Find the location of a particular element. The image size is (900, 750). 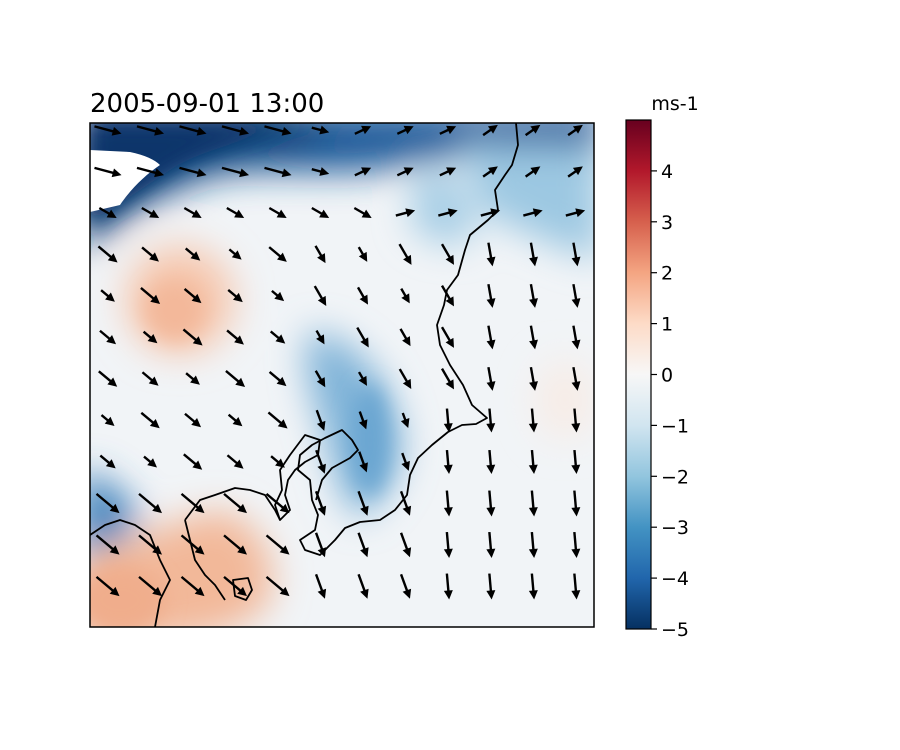

colorbar-tick-label: −2 is located at coordinates (675, 477).